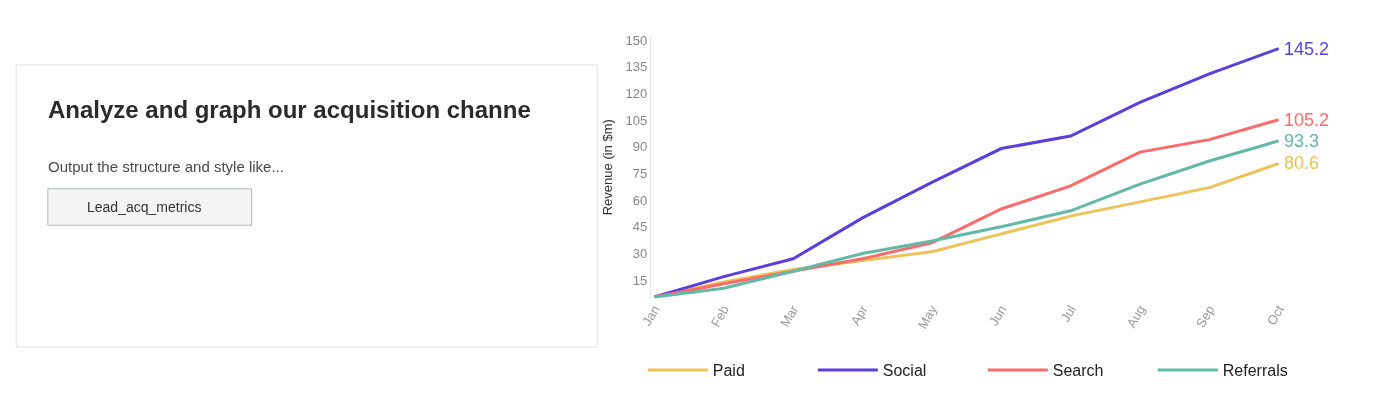 This screenshot has width=1389, height=410. I want to click on y-tick-label: 105, so click(636, 120).